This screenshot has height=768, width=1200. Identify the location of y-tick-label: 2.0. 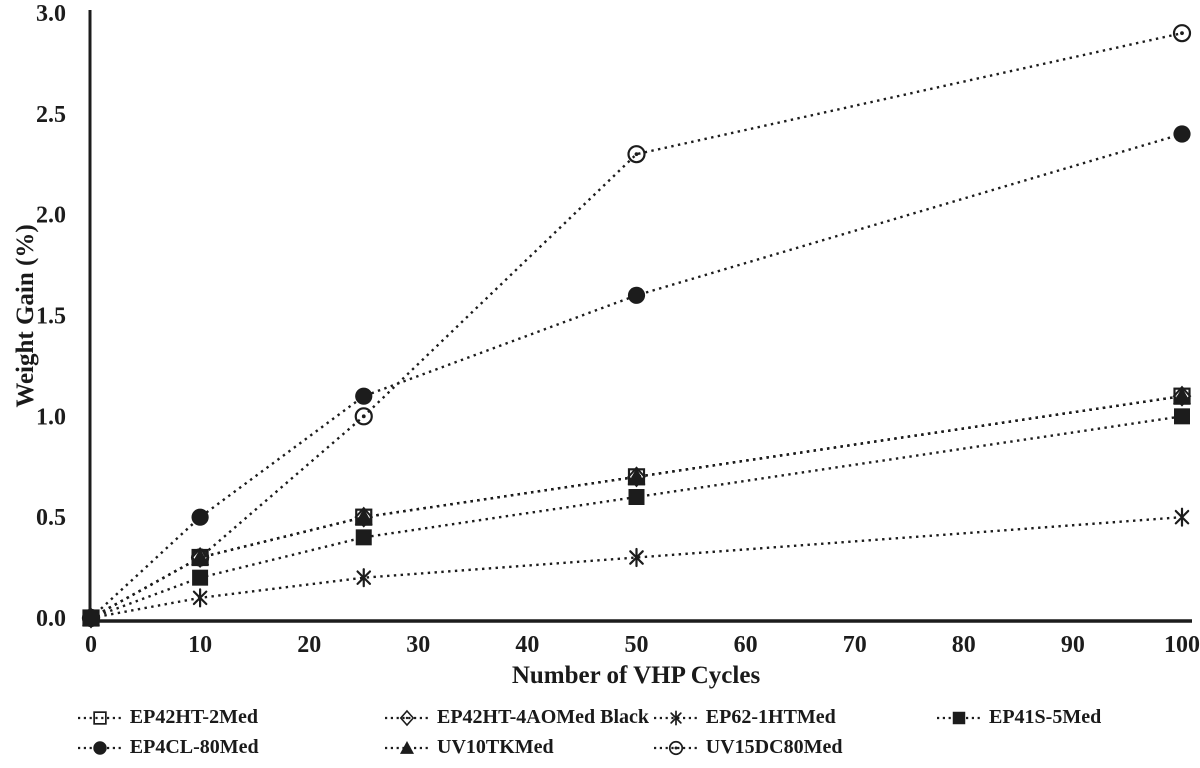
(51, 216).